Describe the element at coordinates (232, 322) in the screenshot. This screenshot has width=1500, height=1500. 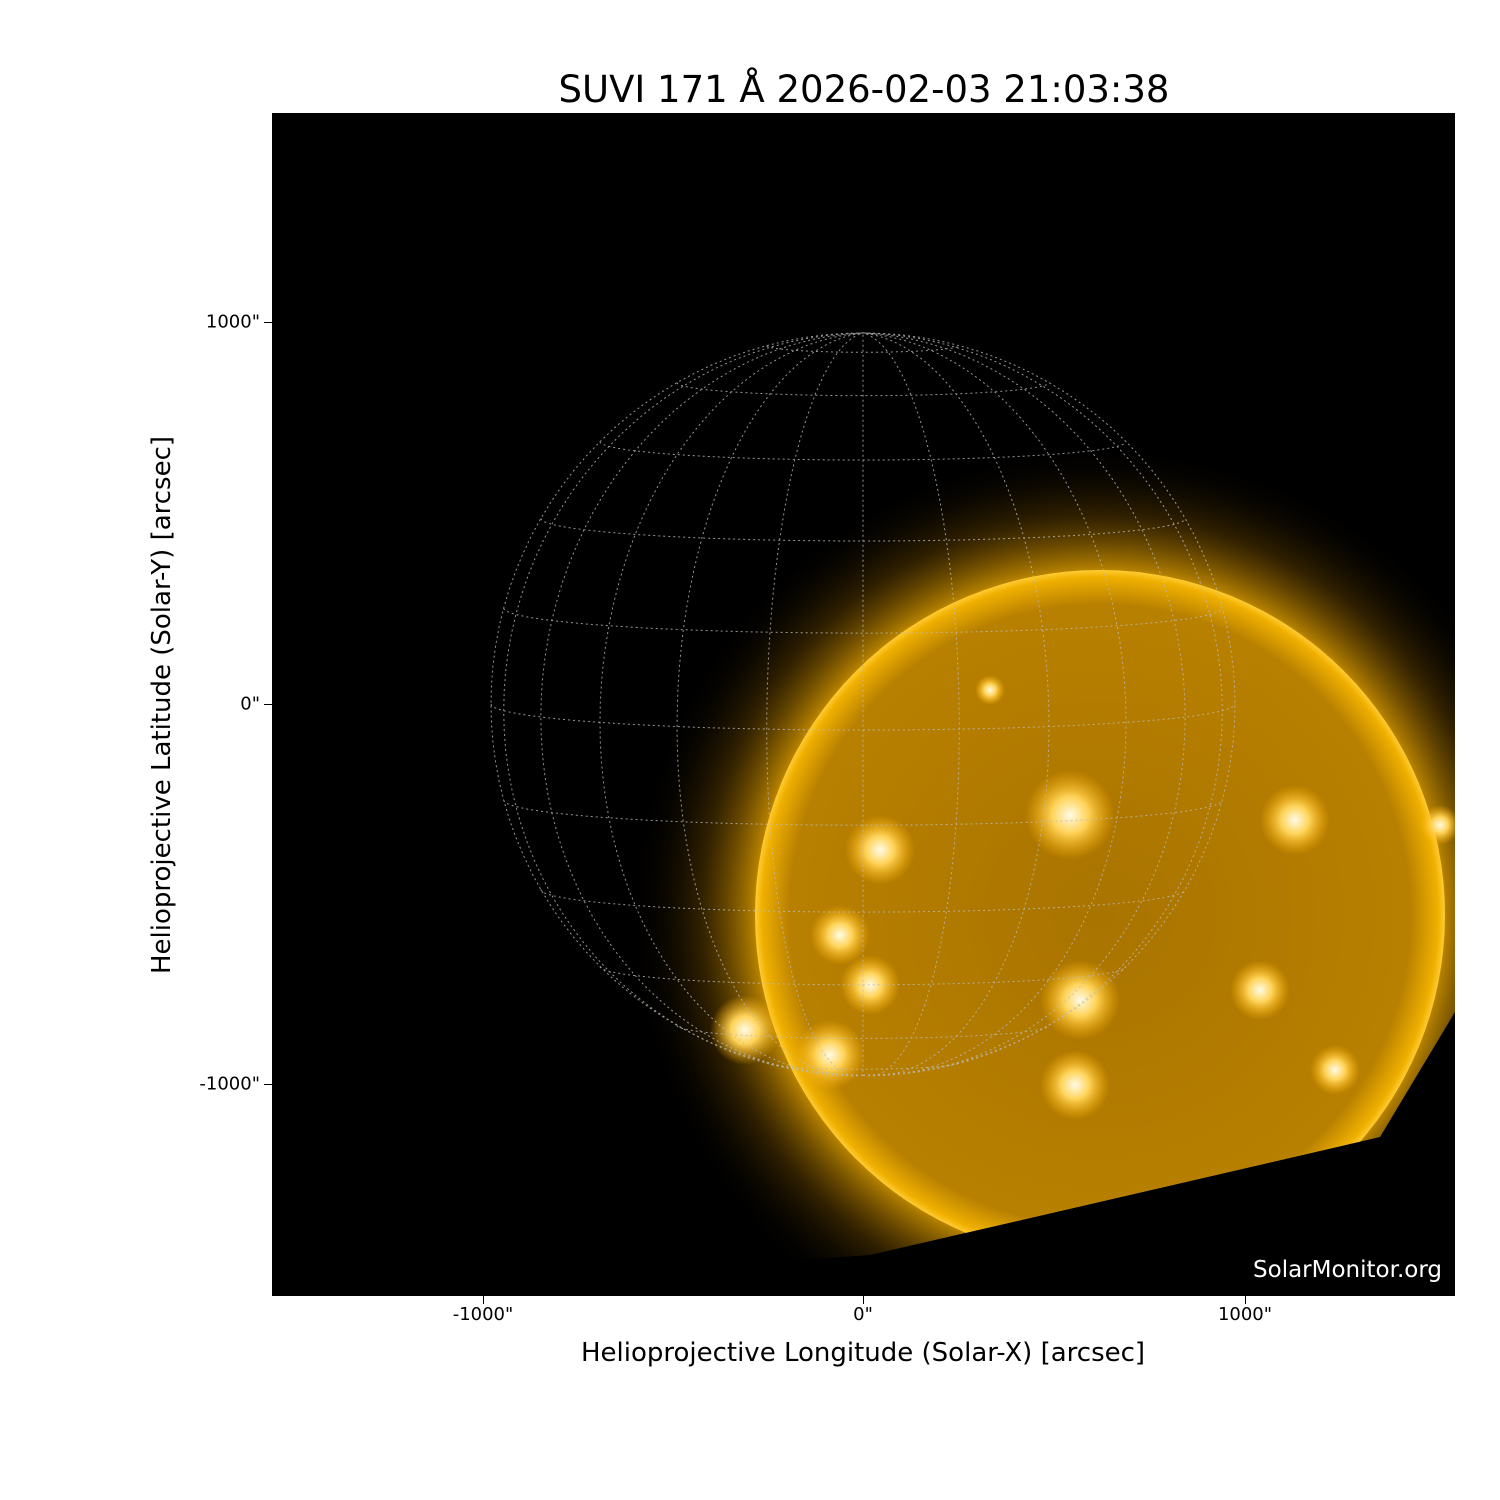
I see `y-tick-label: 1000"` at that location.